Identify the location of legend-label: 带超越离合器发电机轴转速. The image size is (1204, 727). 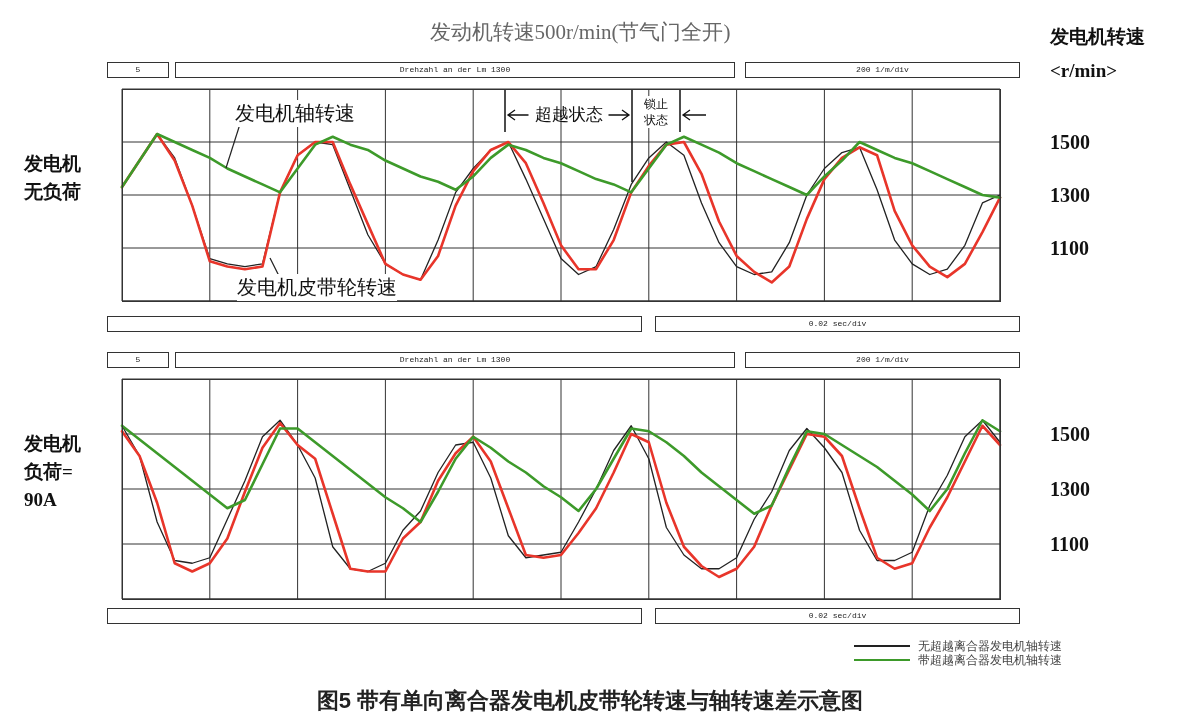
(990, 660).